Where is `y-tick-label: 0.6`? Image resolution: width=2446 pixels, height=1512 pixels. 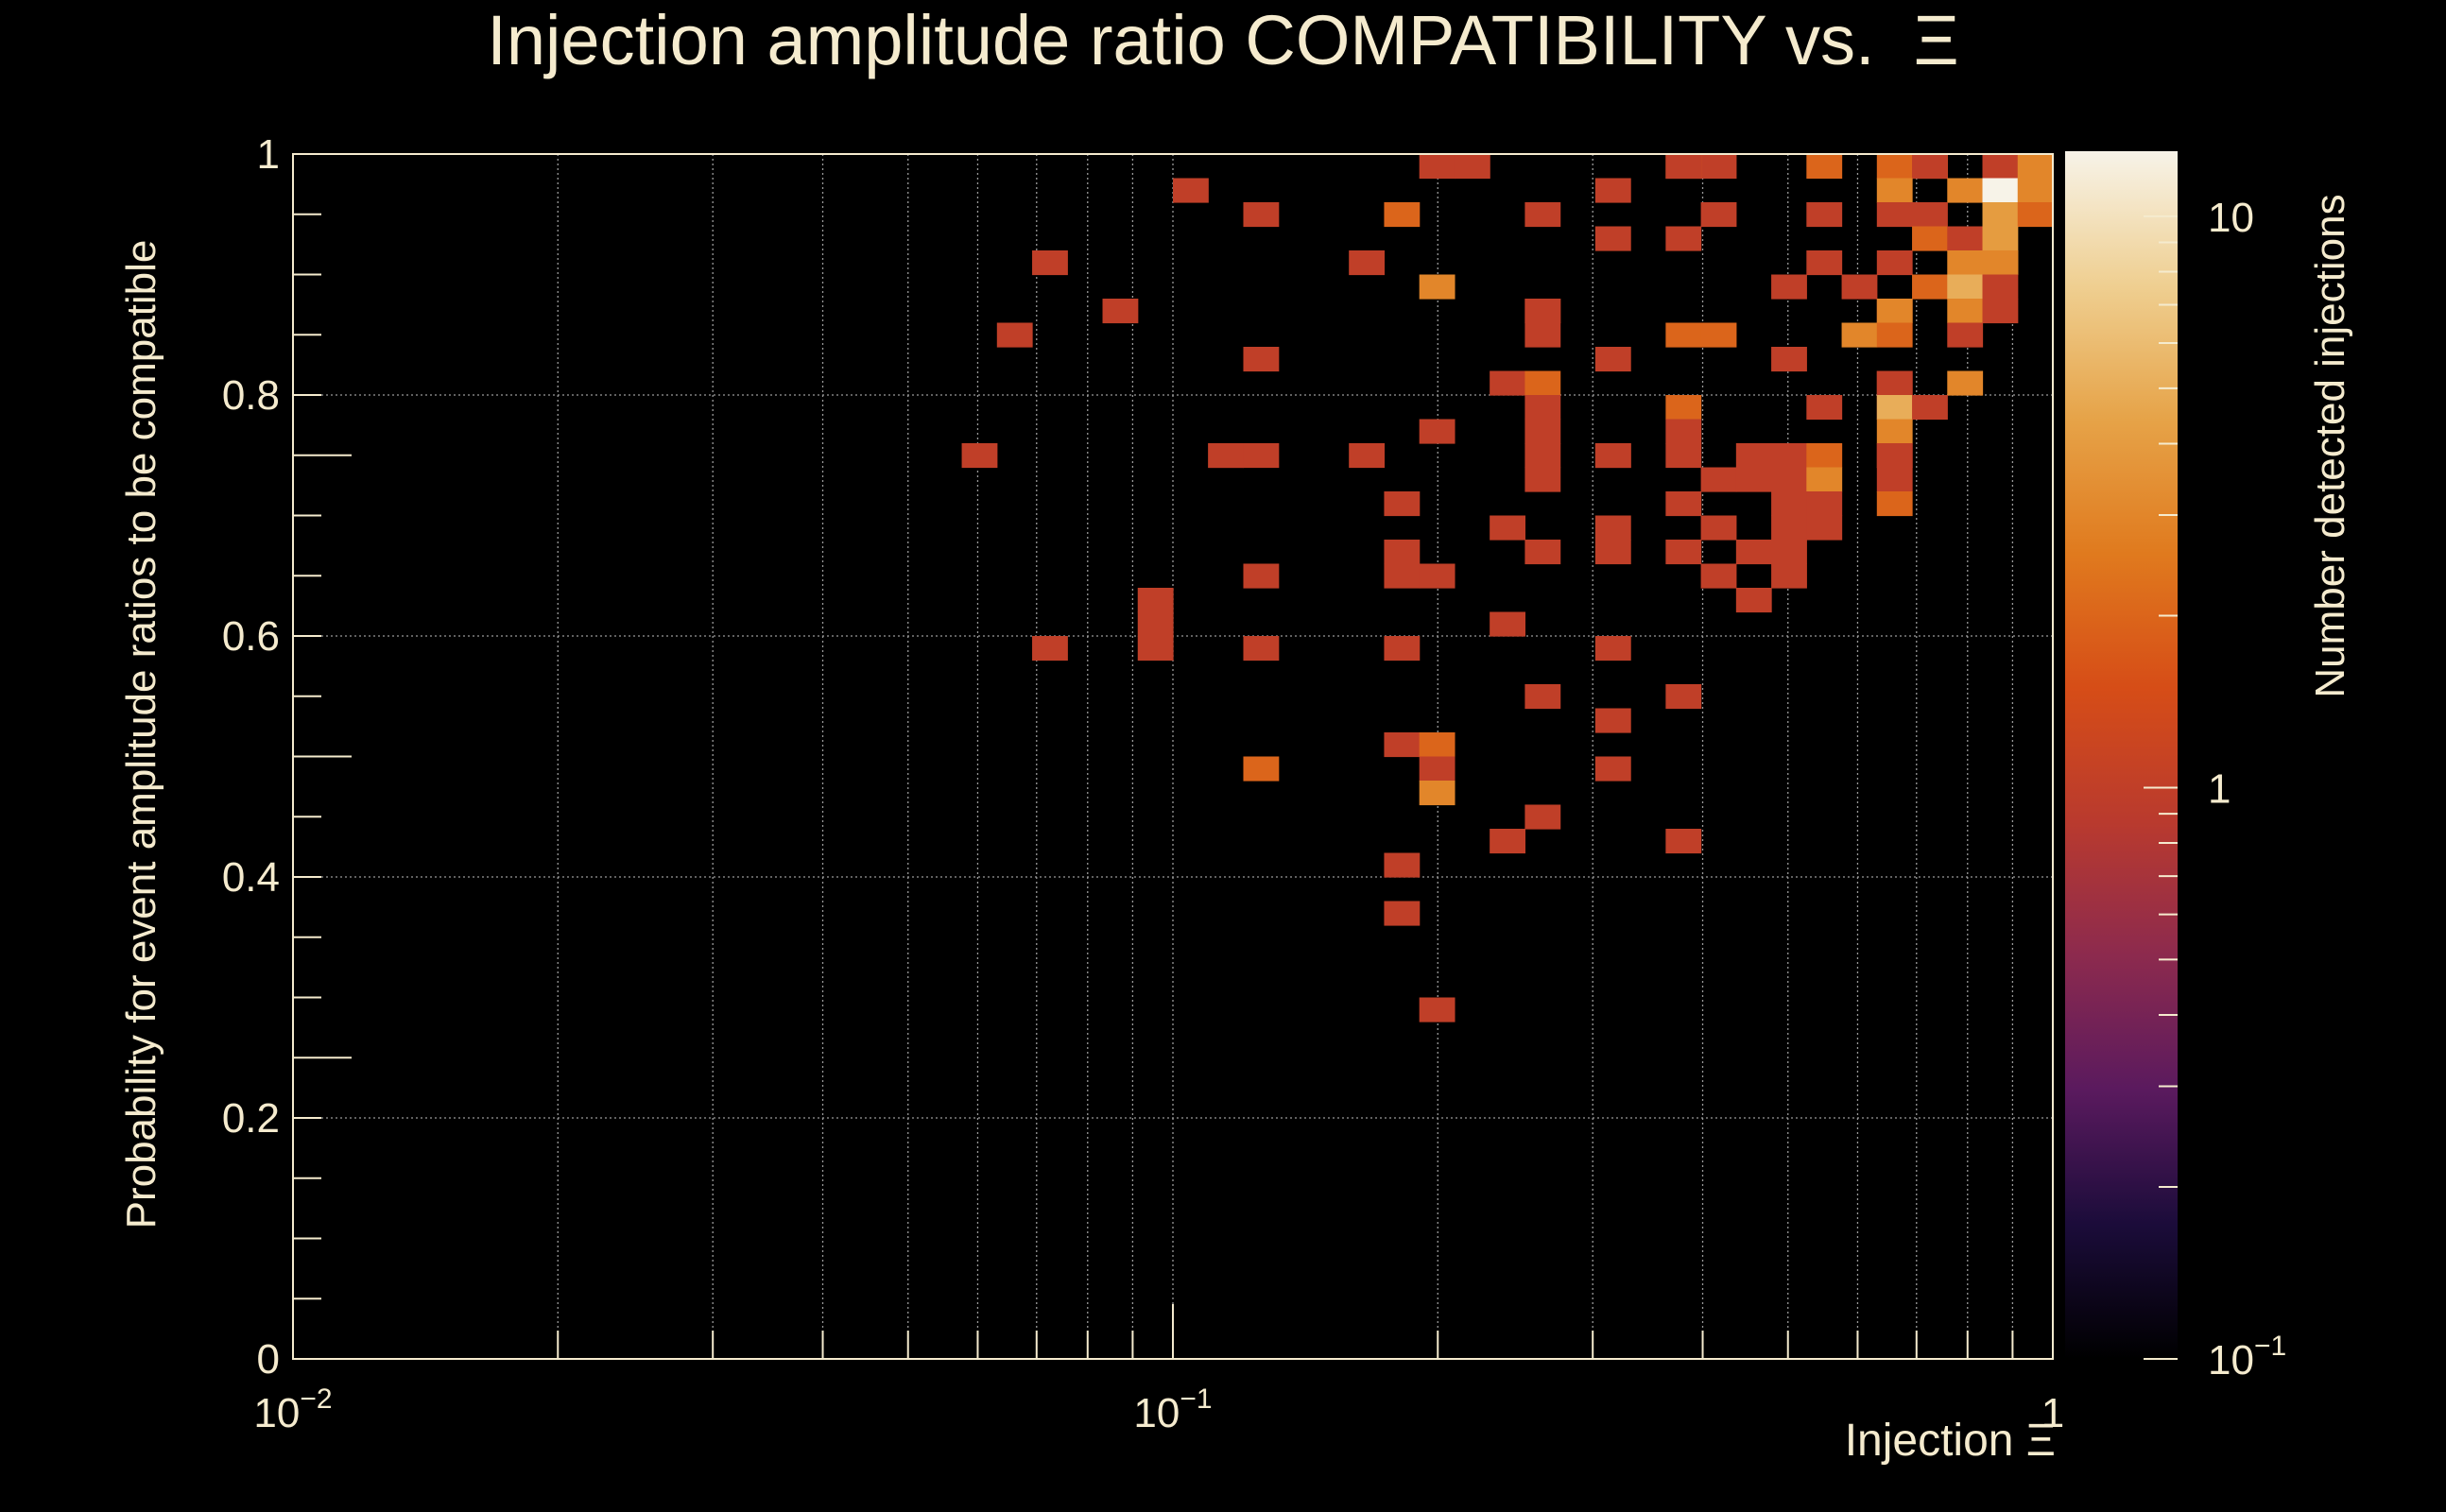 y-tick-label: 0.6 is located at coordinates (251, 636).